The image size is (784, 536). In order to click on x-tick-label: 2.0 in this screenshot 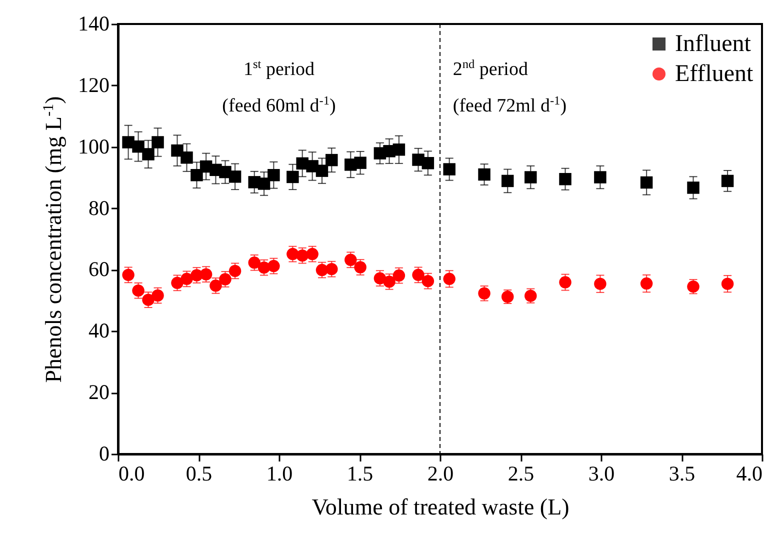, I will do `click(440, 474)`.